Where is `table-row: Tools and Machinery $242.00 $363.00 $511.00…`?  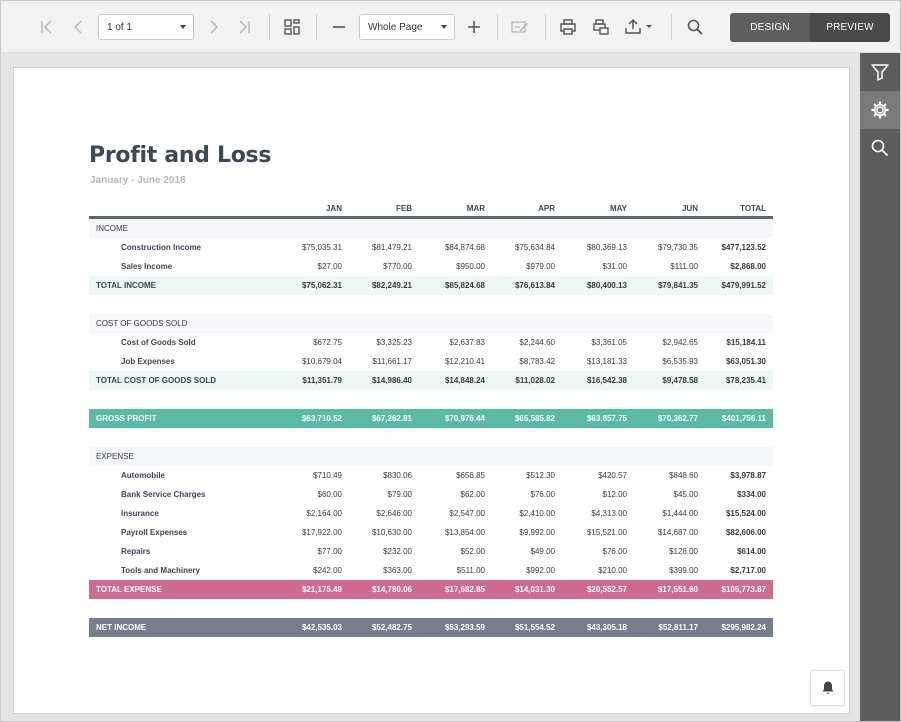 table-row: Tools and Machinery $242.00 $363.00 $511.00… is located at coordinates (431, 570).